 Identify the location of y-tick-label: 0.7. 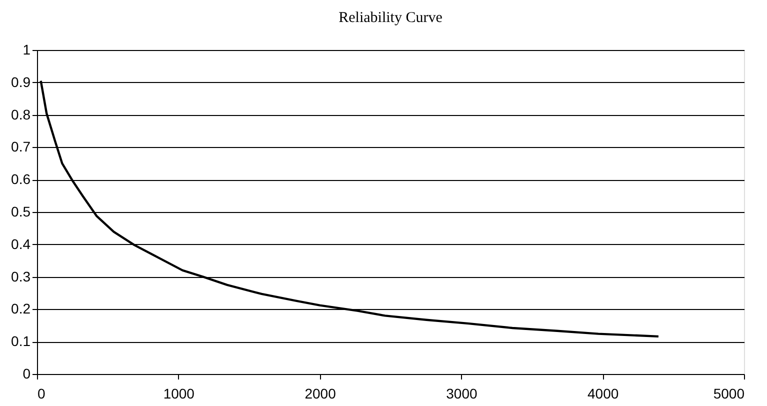
(21, 146).